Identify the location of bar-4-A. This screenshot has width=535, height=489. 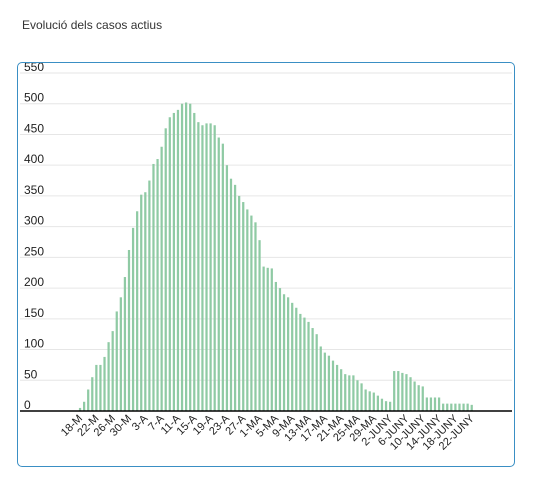
(149, 295).